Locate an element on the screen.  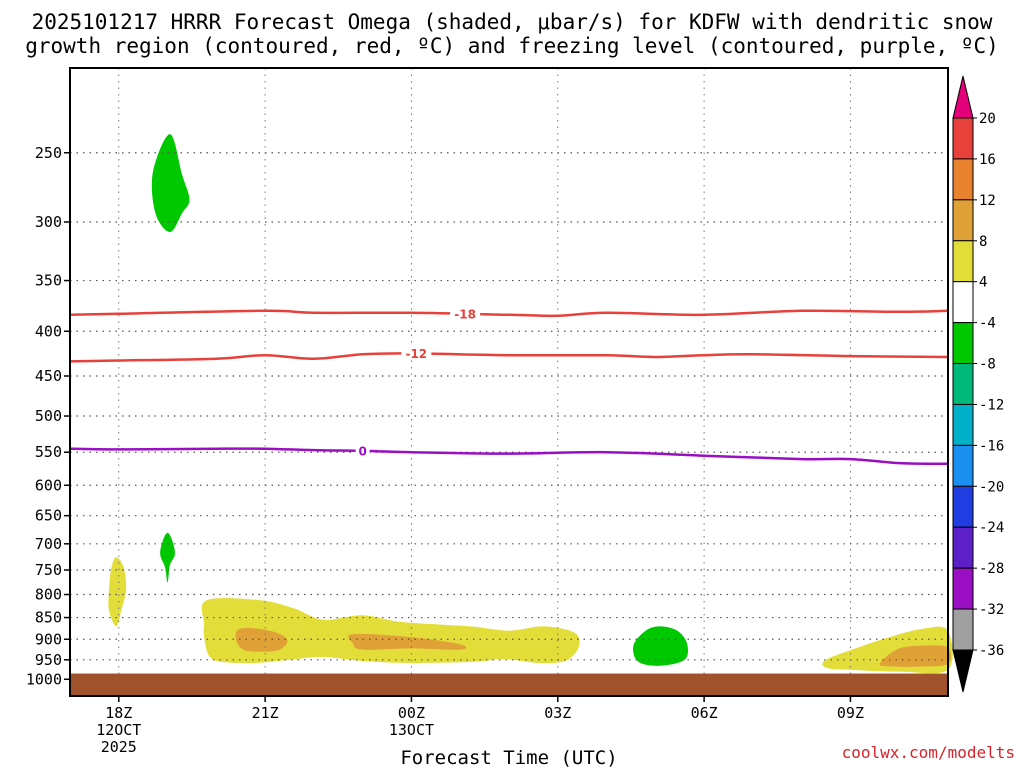
dgz-minus18-label: -18 is located at coordinates (465, 314).